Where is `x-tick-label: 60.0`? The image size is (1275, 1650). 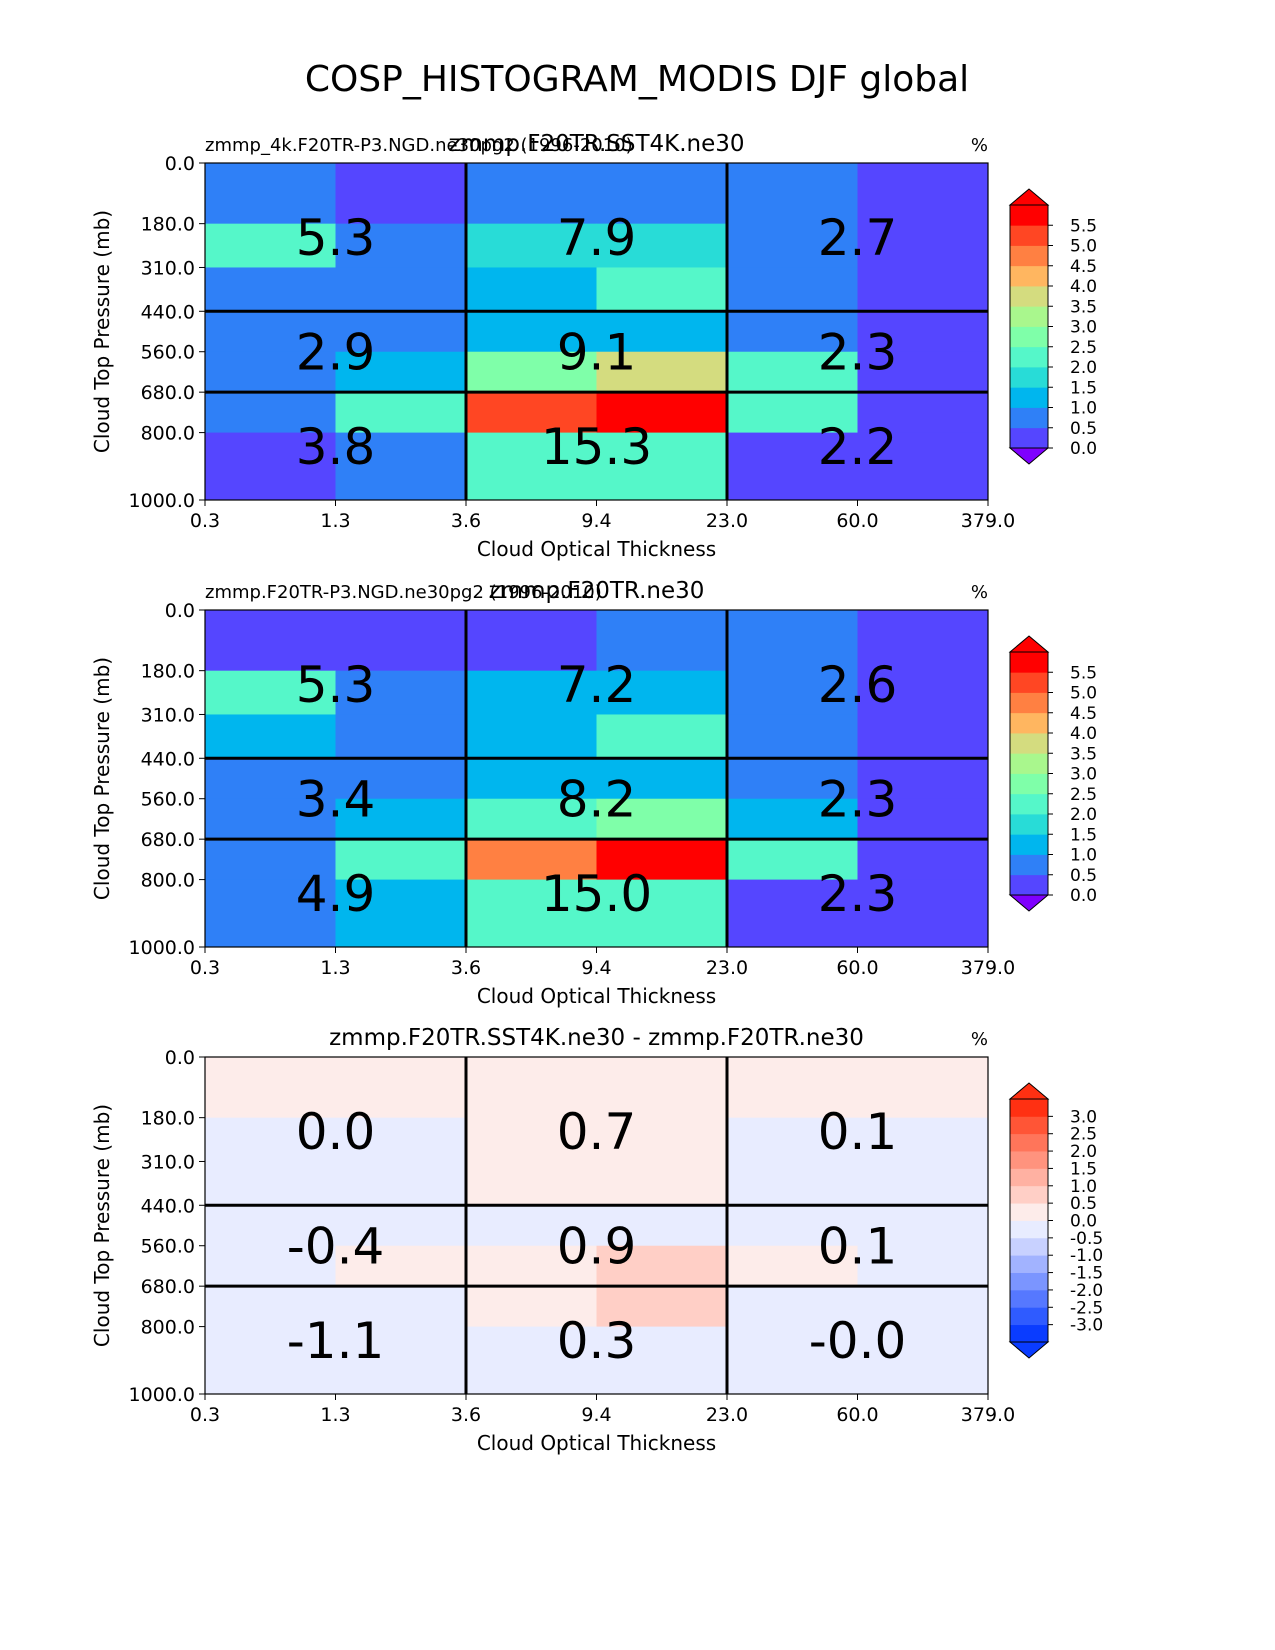
x-tick-label: 60.0 is located at coordinates (857, 968).